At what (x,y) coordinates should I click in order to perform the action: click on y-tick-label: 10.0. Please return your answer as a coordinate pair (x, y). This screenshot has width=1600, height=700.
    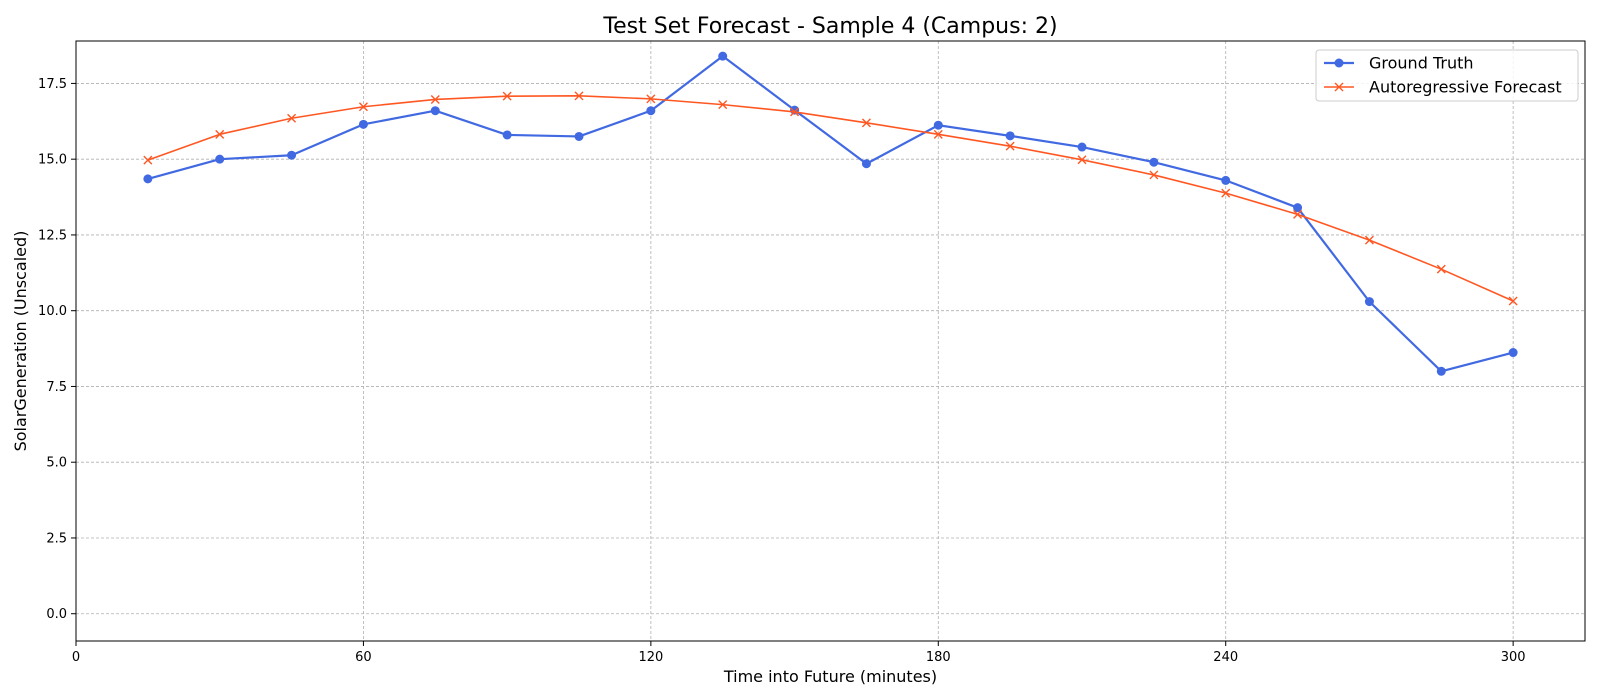
    Looking at the image, I should click on (52, 311).